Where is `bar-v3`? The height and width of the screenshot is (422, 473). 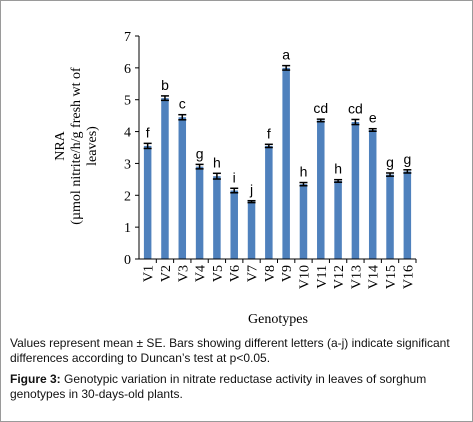
bar-v3 is located at coordinates (182, 188).